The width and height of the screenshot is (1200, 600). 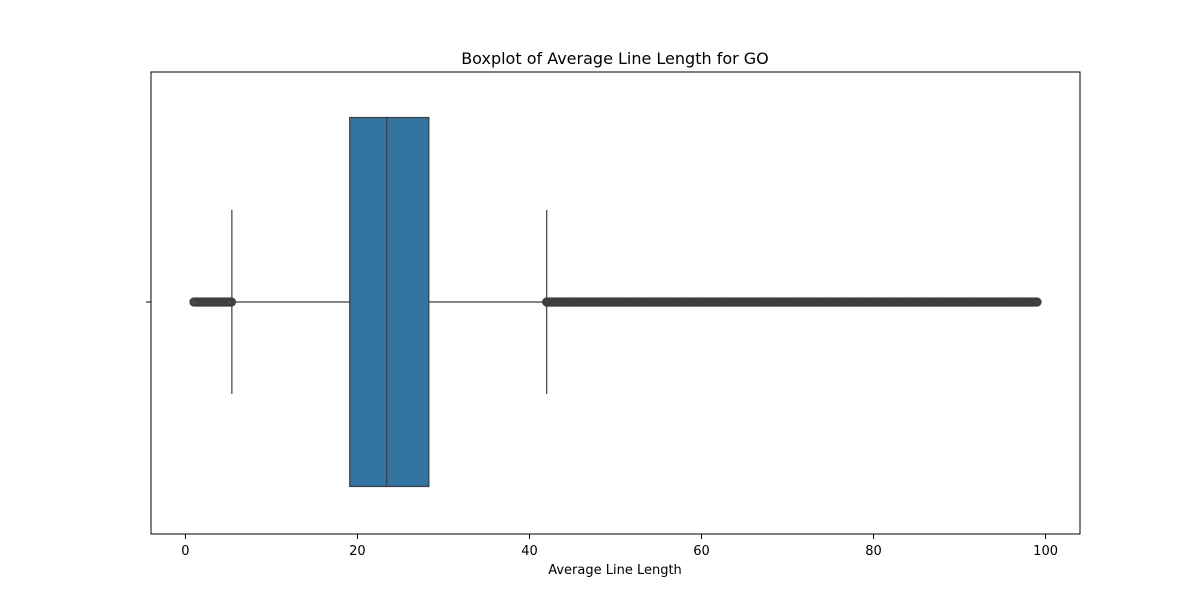 I want to click on x-tick-label: 60, so click(x=701, y=551).